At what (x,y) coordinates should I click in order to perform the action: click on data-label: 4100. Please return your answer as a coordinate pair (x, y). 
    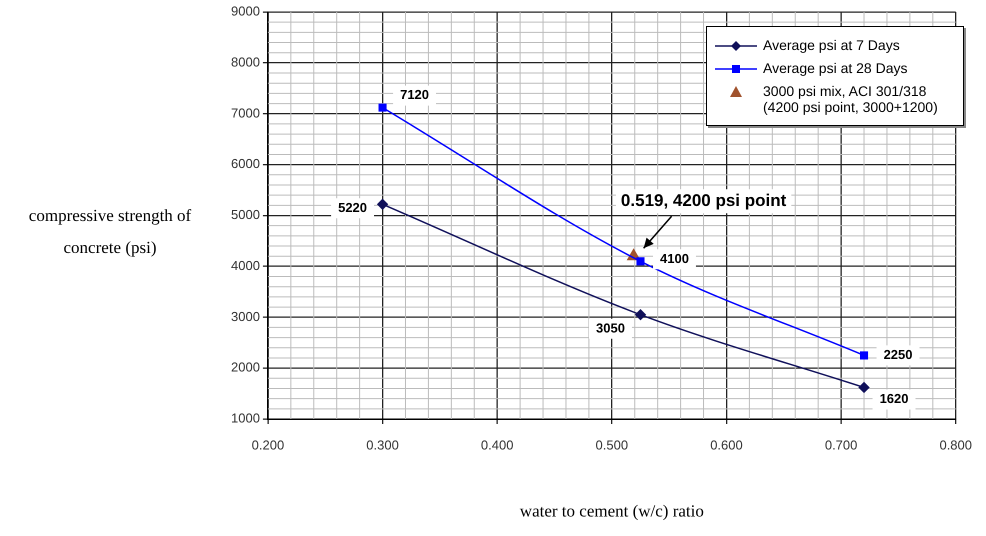
    Looking at the image, I should click on (674, 258).